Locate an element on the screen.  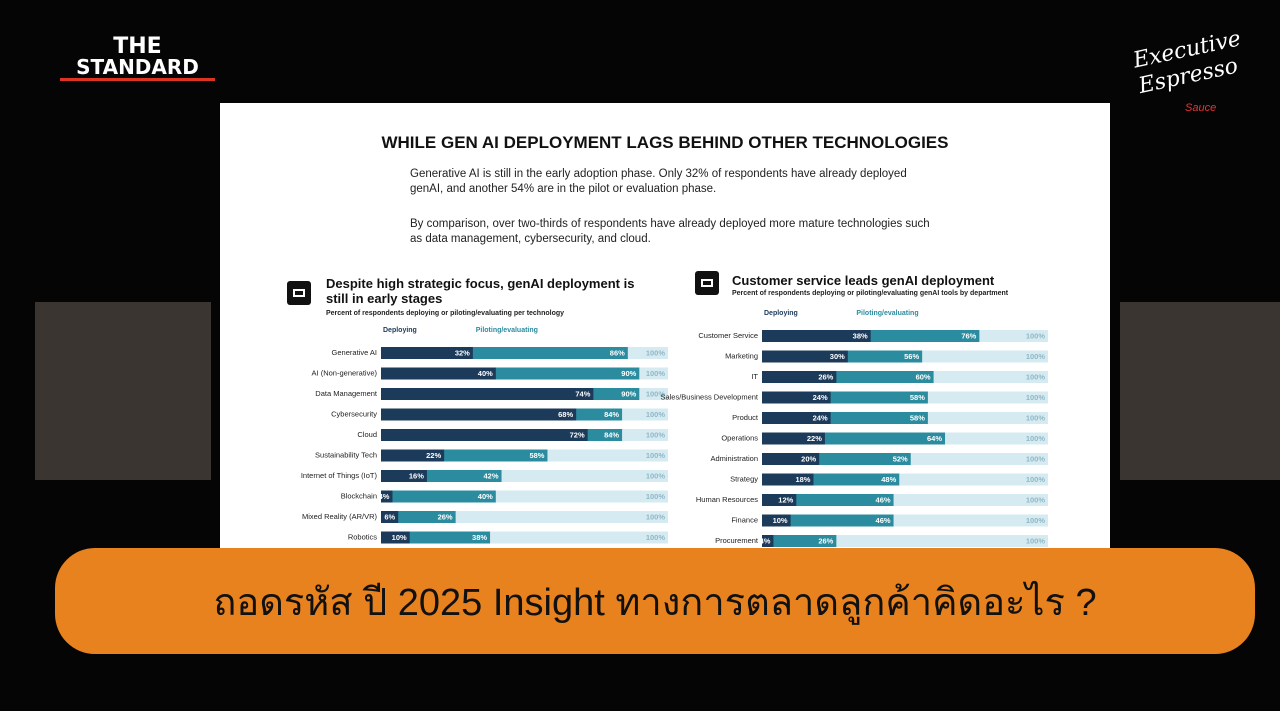
value-label: 6% is located at coordinates (389, 516).